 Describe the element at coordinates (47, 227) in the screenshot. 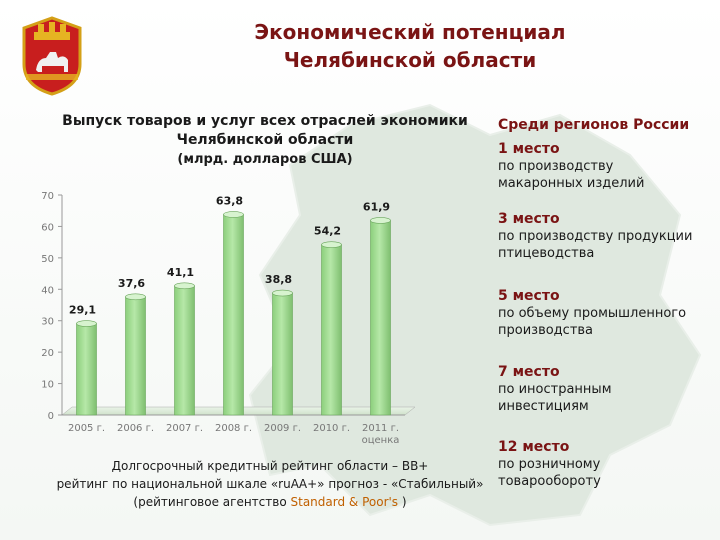

I see `y-tick-label: 60` at that location.